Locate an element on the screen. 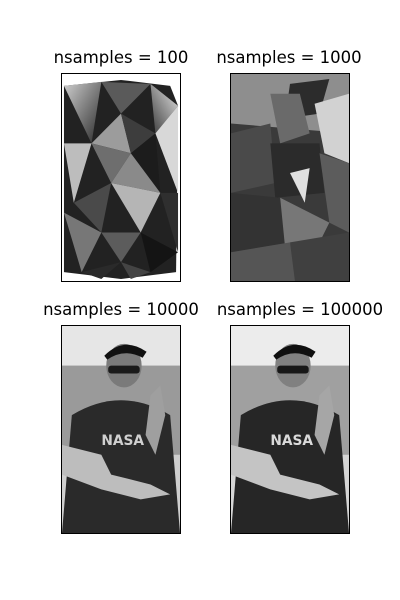 This screenshot has width=400, height=600. panel-title-4: nsamples = 100000 is located at coordinates (300, 309).